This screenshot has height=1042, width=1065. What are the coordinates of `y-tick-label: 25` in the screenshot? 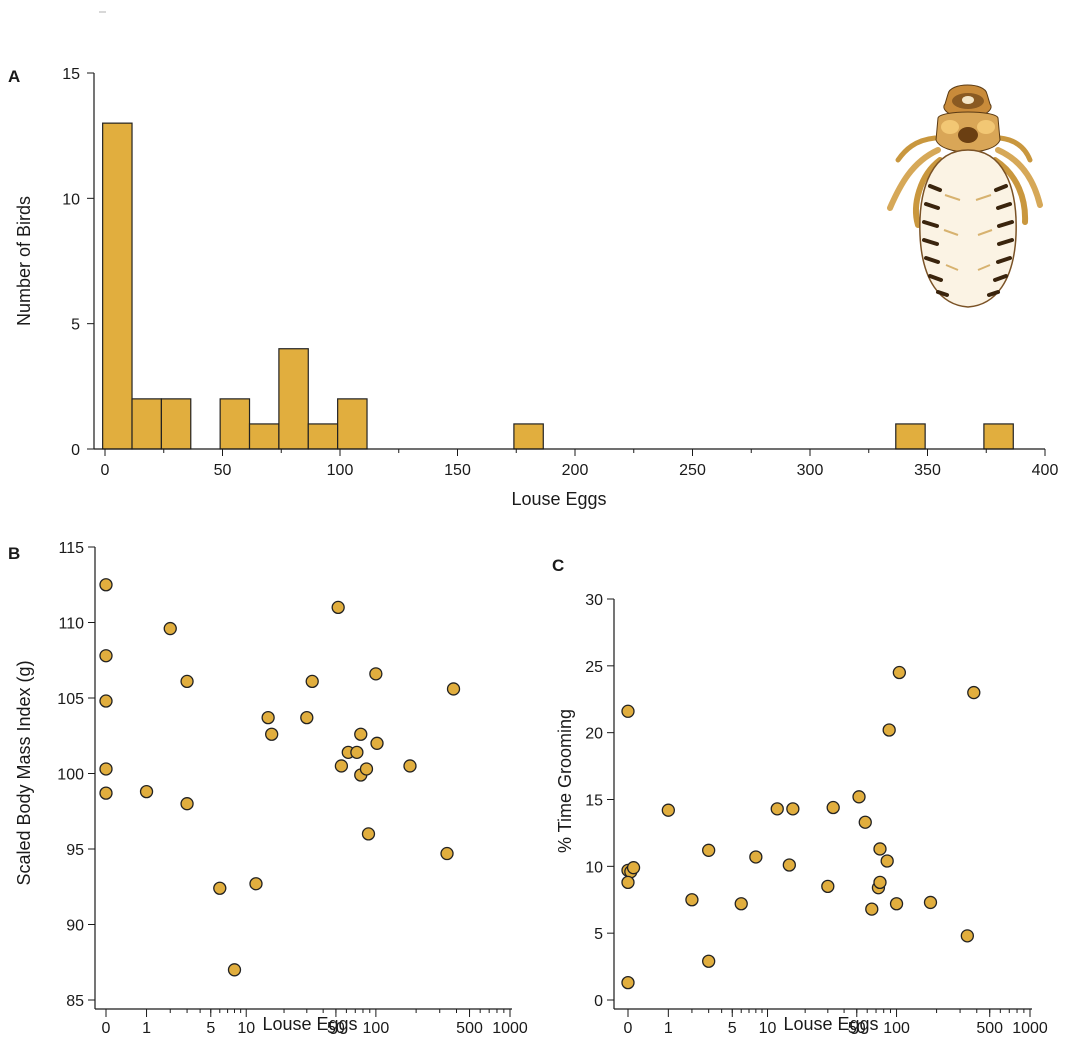 It's located at (594, 667).